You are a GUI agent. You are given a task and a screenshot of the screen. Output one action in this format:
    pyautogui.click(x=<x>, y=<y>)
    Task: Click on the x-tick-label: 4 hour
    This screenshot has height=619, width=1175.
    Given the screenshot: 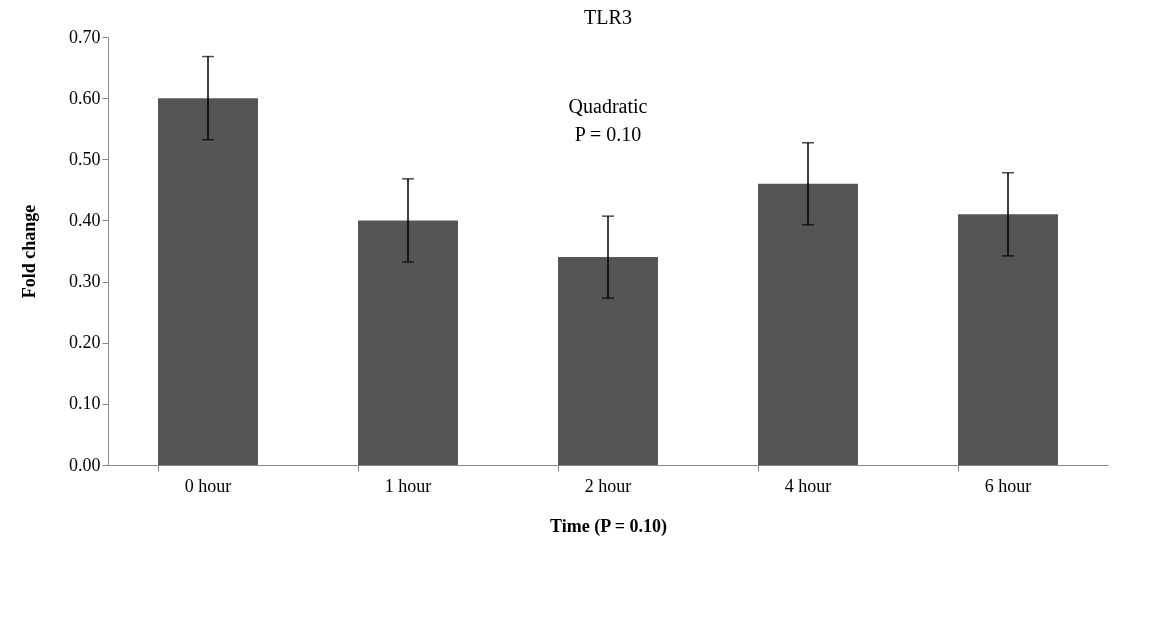 What is the action you would take?
    pyautogui.click(x=808, y=485)
    